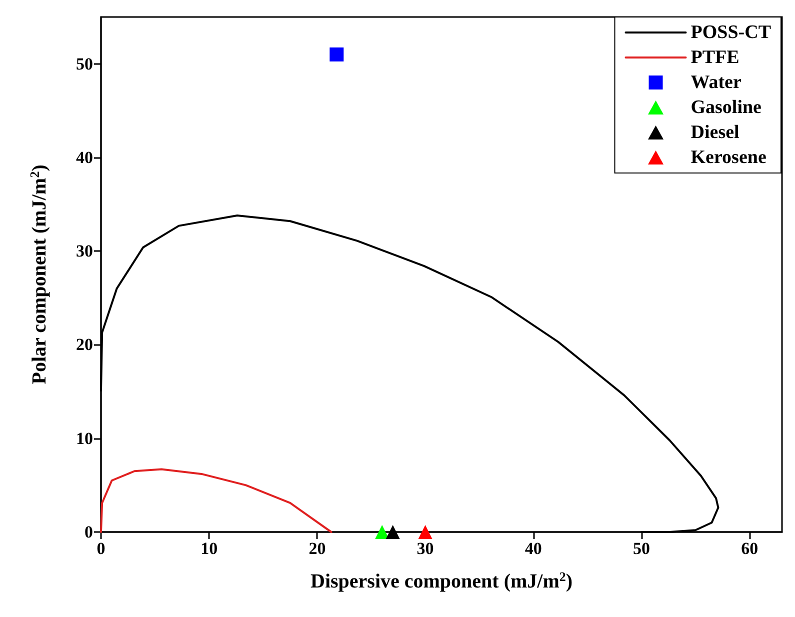 This screenshot has width=795, height=617. What do you see at coordinates (216, 500) in the screenshot?
I see `line-series` at bounding box center [216, 500].